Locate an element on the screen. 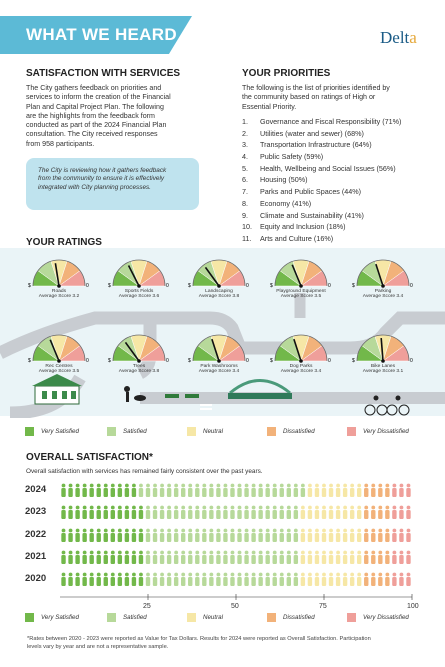  priority-item: 6. Housing (50%) is located at coordinates (337, 181).